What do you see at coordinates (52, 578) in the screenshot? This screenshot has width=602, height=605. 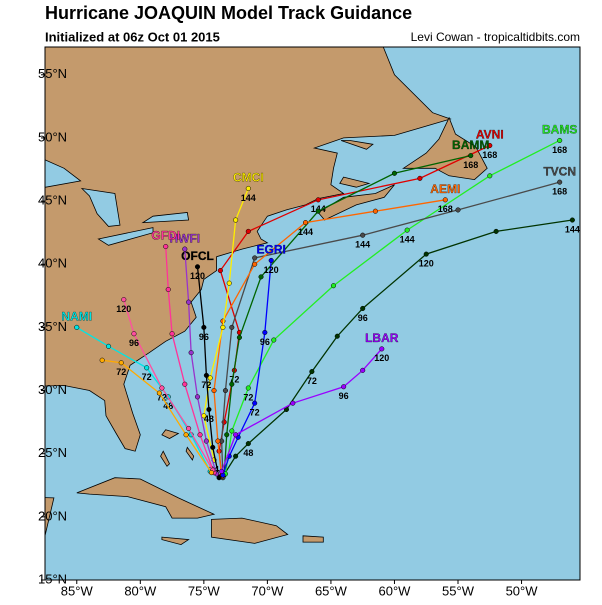 I see `lat-tick-label: 15°N` at bounding box center [52, 578].